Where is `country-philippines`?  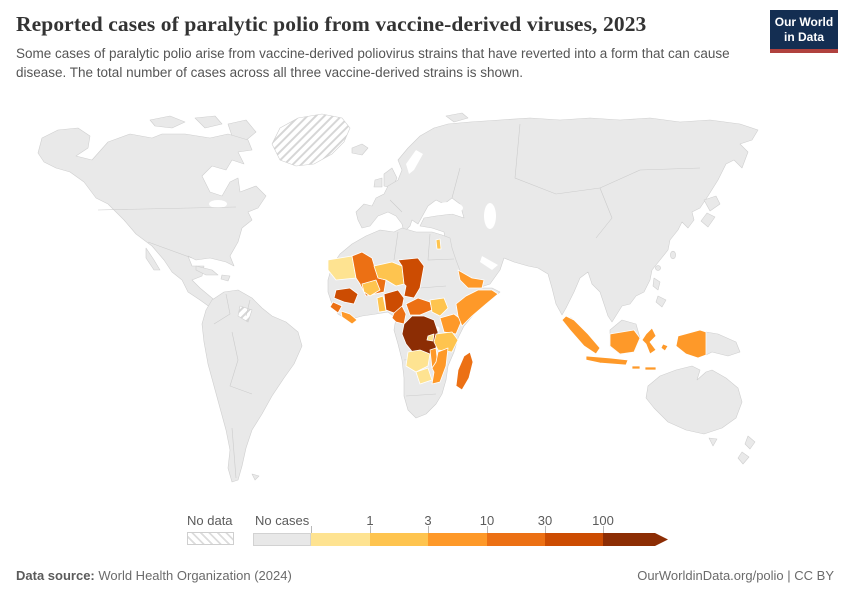
country-philippines is located at coordinates (656, 284).